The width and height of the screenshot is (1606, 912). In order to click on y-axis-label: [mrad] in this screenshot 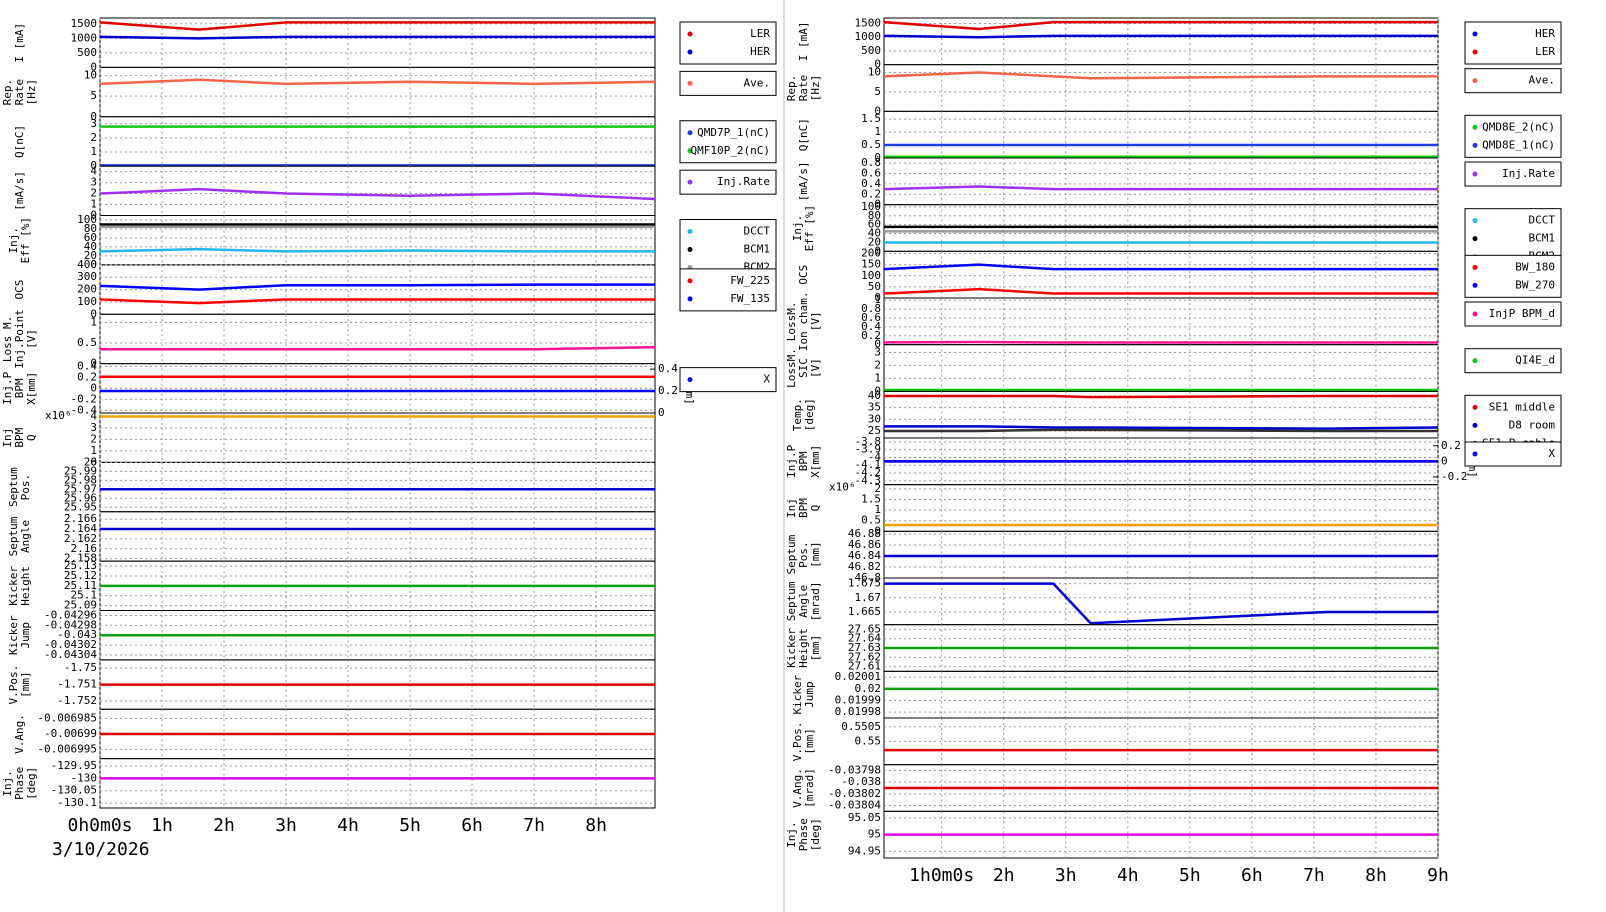, I will do `click(815, 601)`.